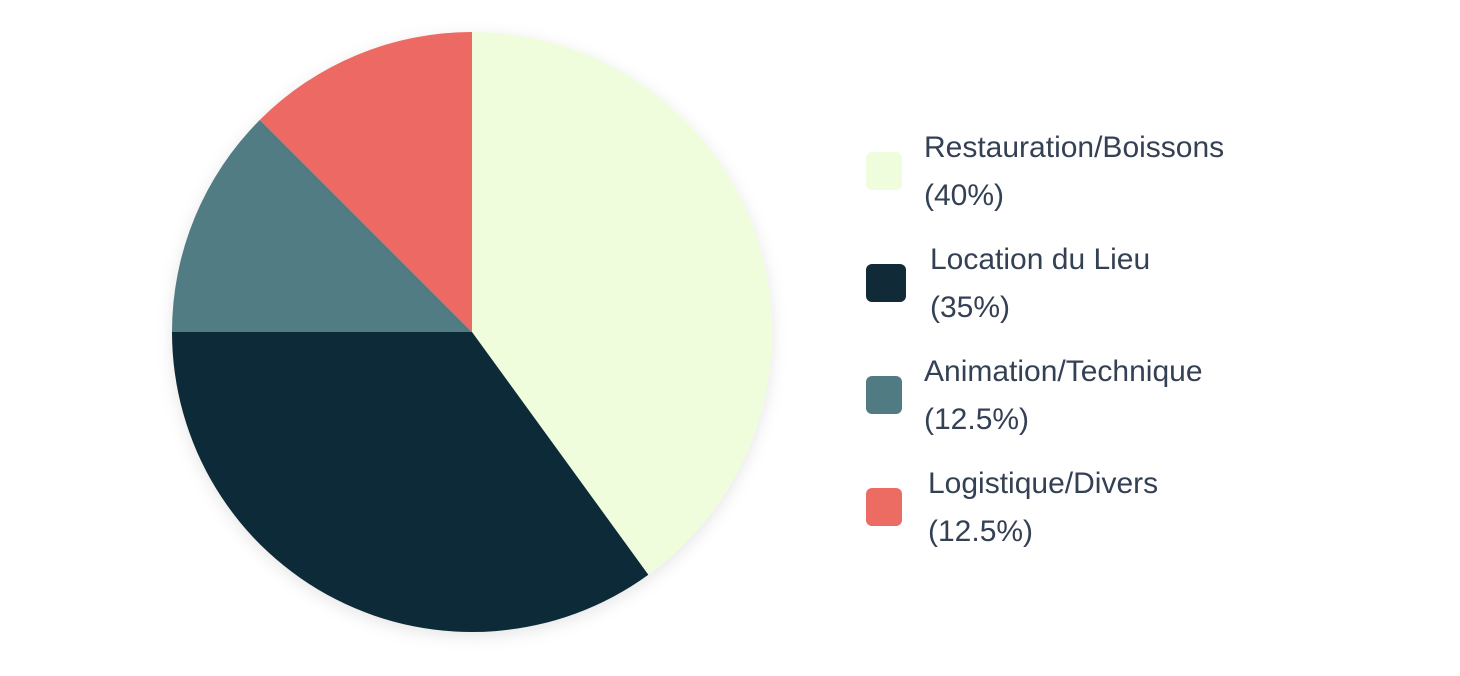  Describe the element at coordinates (981, 531) in the screenshot. I see `legend-value-logistique-divers: (12.5%)` at that location.